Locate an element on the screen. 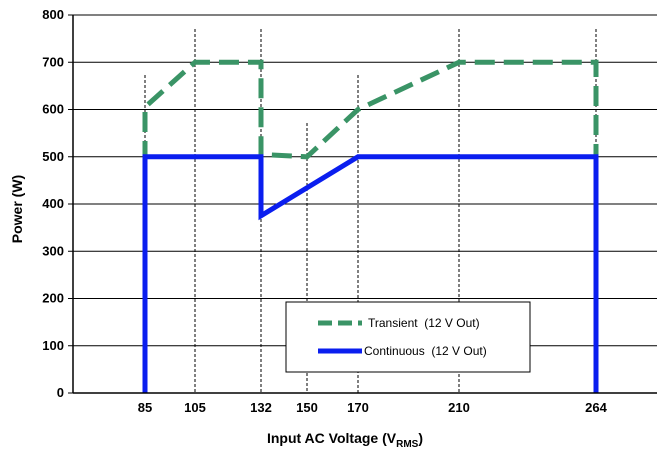 The width and height of the screenshot is (659, 452). x-tick-label-150: 150 is located at coordinates (307, 407).